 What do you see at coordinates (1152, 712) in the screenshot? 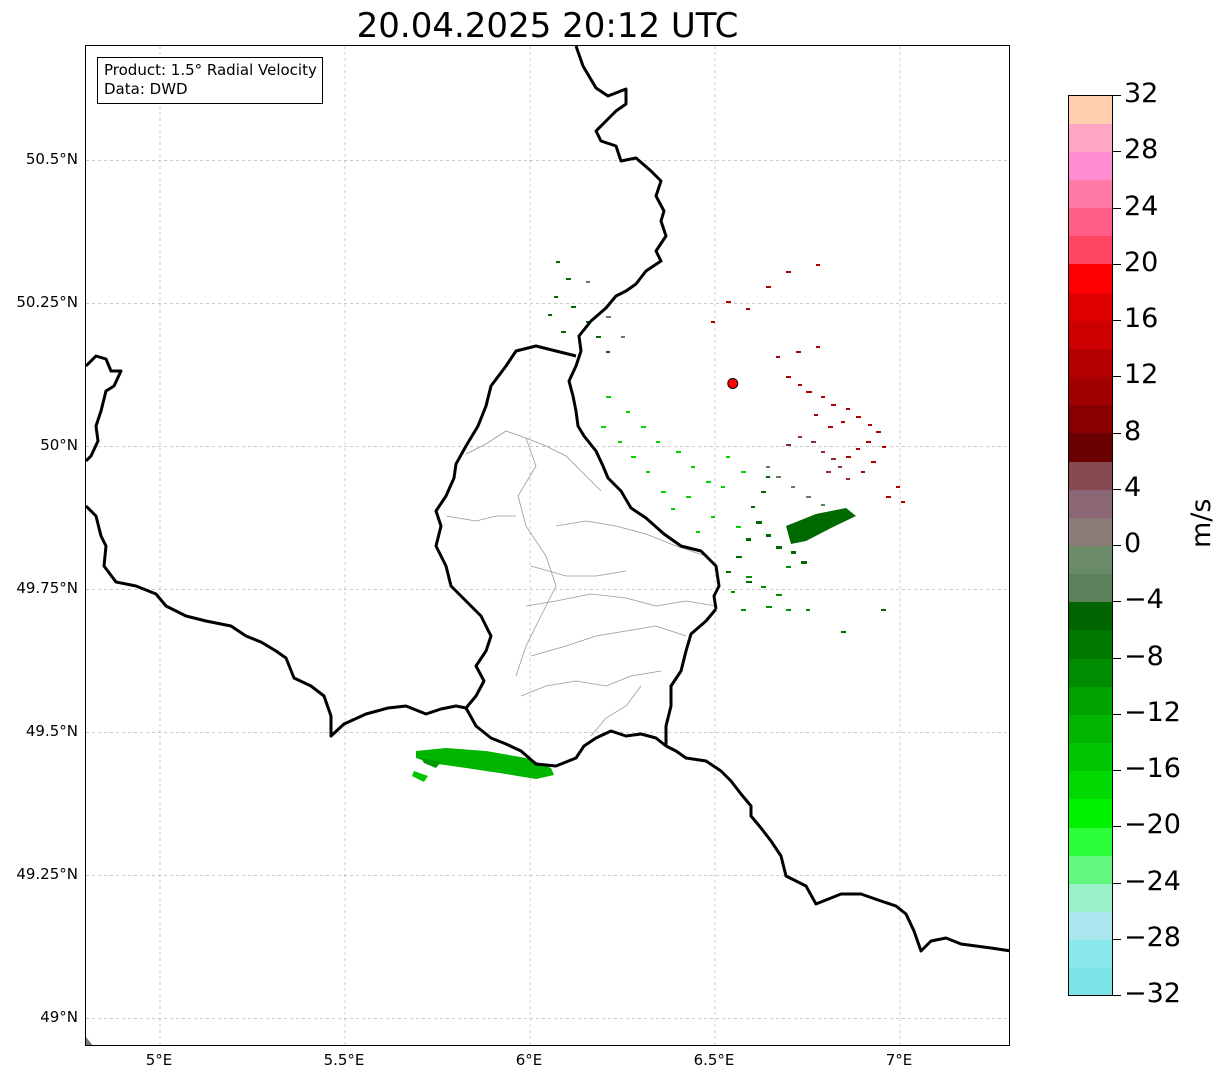
I see `colorbar-tick-label: −12` at bounding box center [1152, 712].